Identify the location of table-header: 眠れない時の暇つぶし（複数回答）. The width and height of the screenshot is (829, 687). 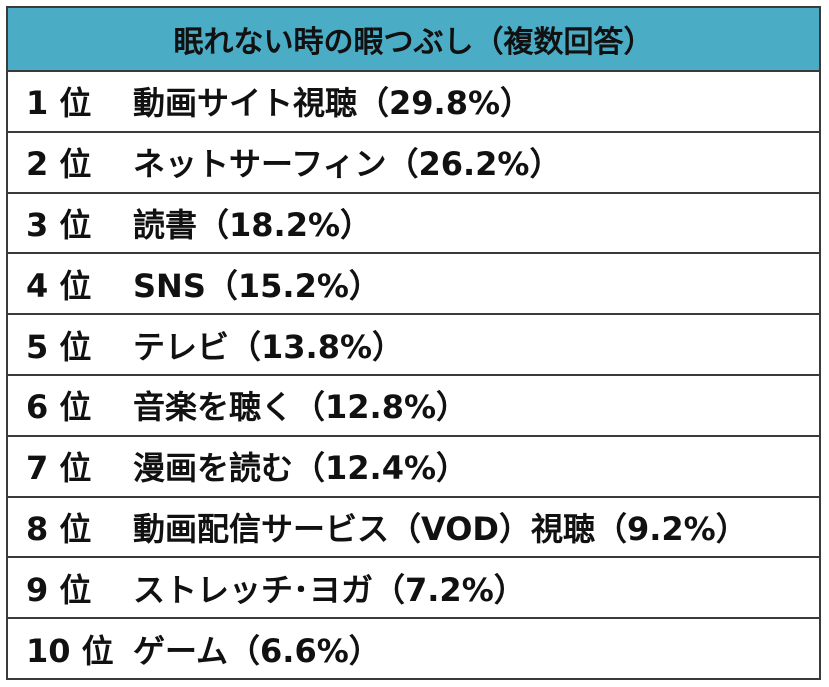
(413, 40).